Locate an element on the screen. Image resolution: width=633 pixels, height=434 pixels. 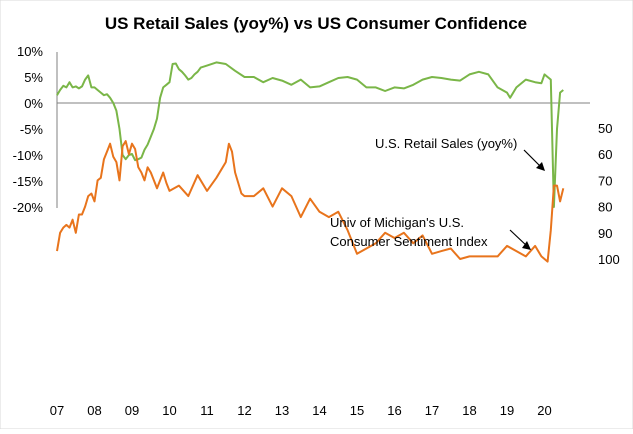
top-y-tick-label: -10% is located at coordinates (28, 155).